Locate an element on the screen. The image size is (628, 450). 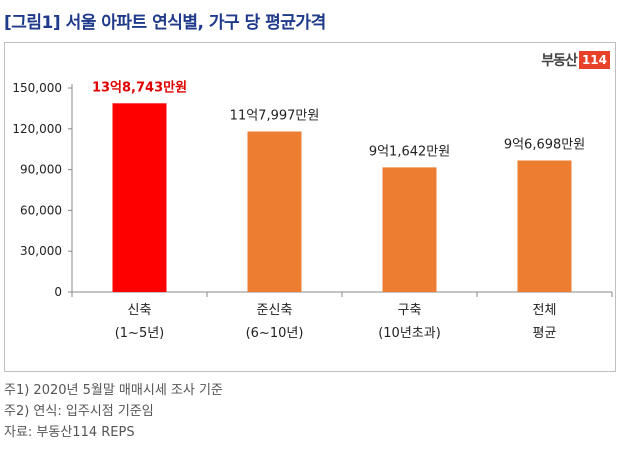
data-label: 11억7,997만원 is located at coordinates (275, 116).